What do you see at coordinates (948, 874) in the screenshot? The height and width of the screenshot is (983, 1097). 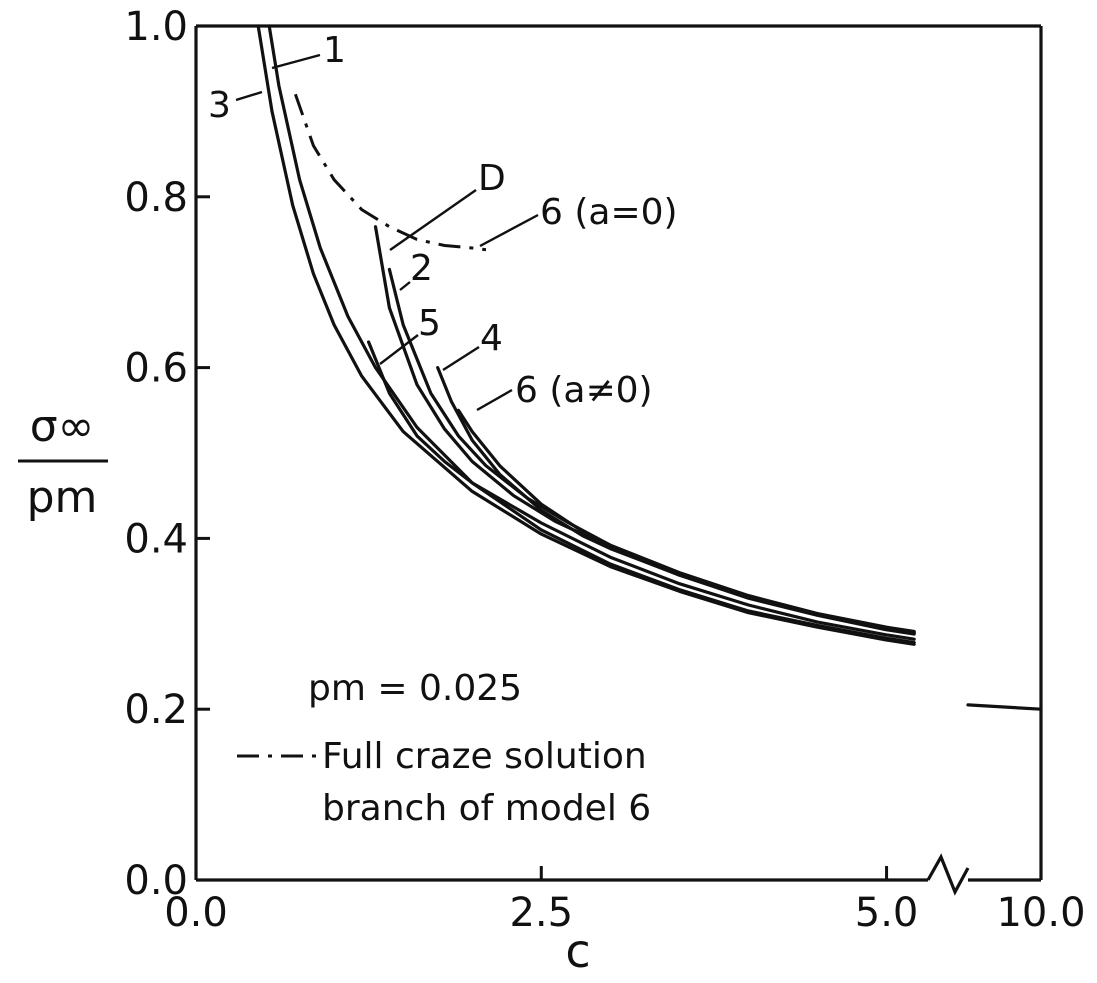 I see `axis-break-mark` at bounding box center [948, 874].